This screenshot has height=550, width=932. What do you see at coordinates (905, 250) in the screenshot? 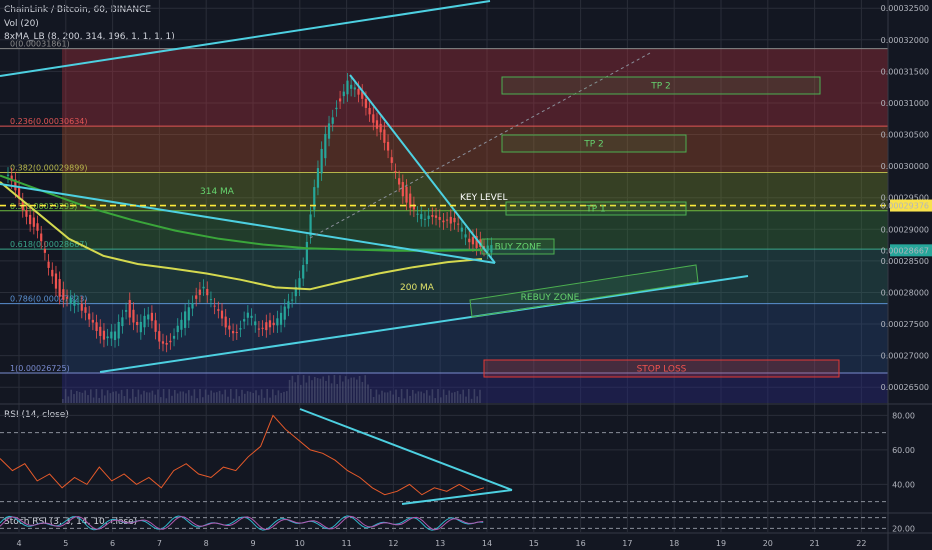
I see `last-price-label: 0.00028667` at bounding box center [905, 250].